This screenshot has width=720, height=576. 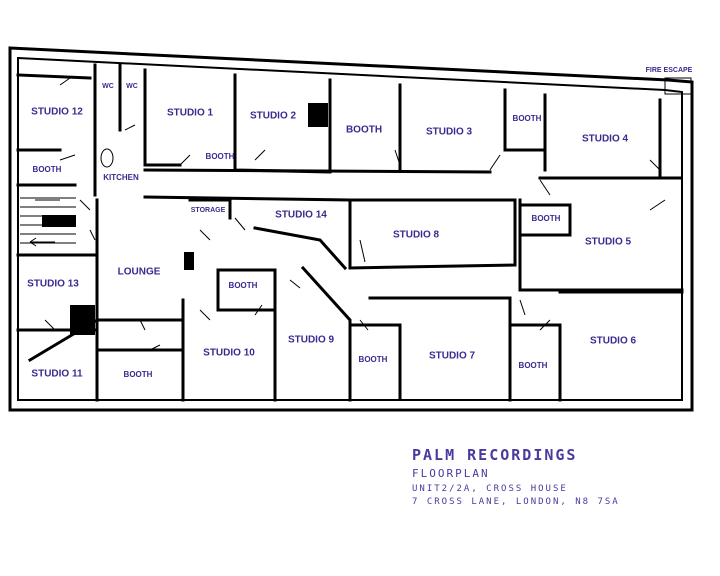 I want to click on room-label: STUDIO 8, so click(x=416, y=235).